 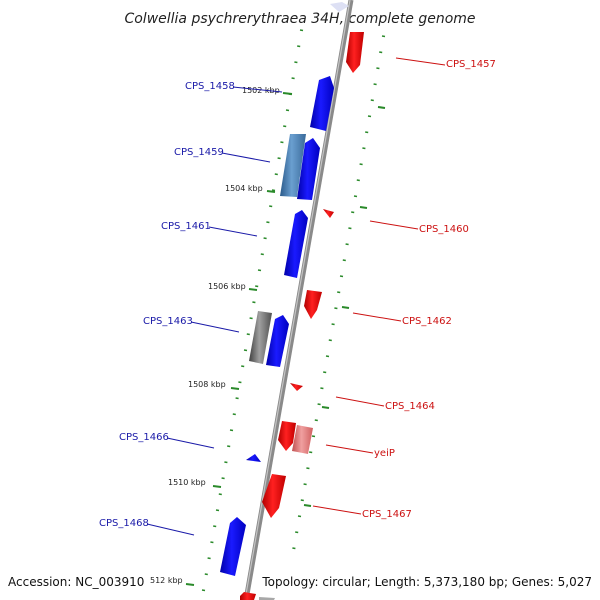 I want to click on accession-text: Accession: NC_003910, so click(x=76, y=582).